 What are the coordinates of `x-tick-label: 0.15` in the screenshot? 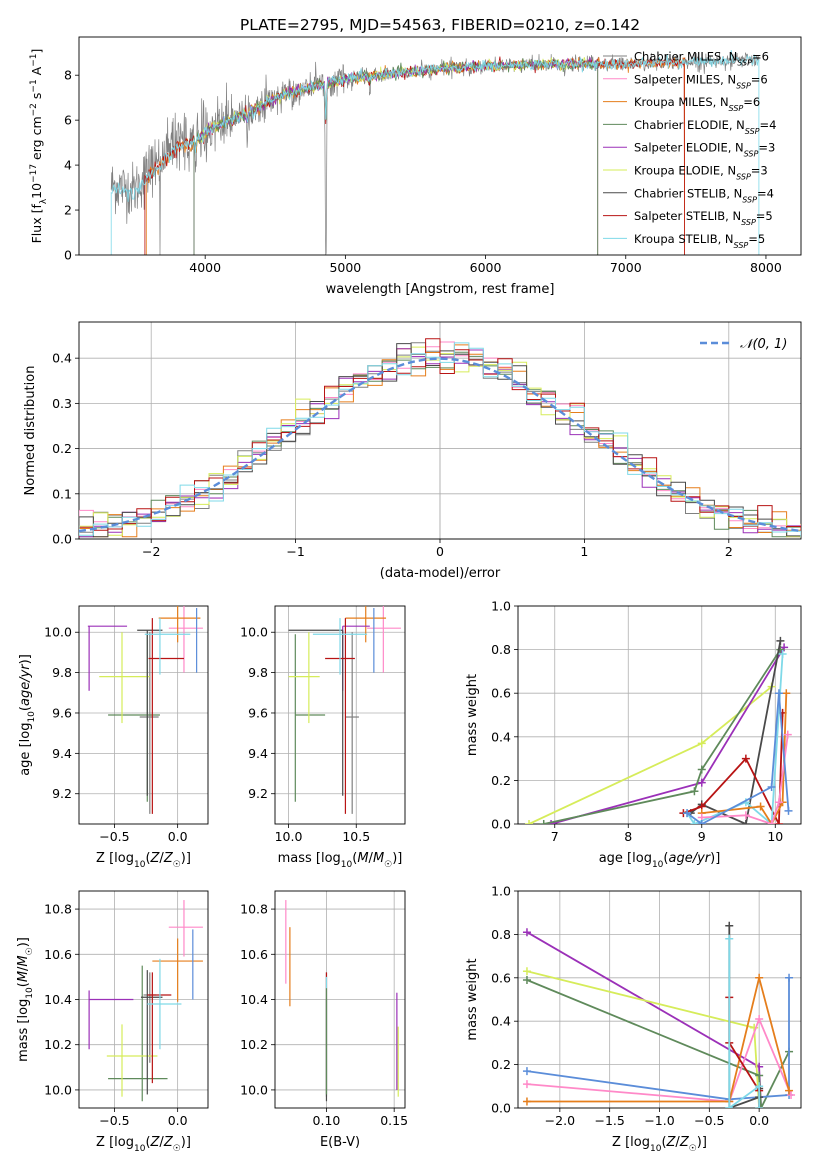 It's located at (394, 1120).